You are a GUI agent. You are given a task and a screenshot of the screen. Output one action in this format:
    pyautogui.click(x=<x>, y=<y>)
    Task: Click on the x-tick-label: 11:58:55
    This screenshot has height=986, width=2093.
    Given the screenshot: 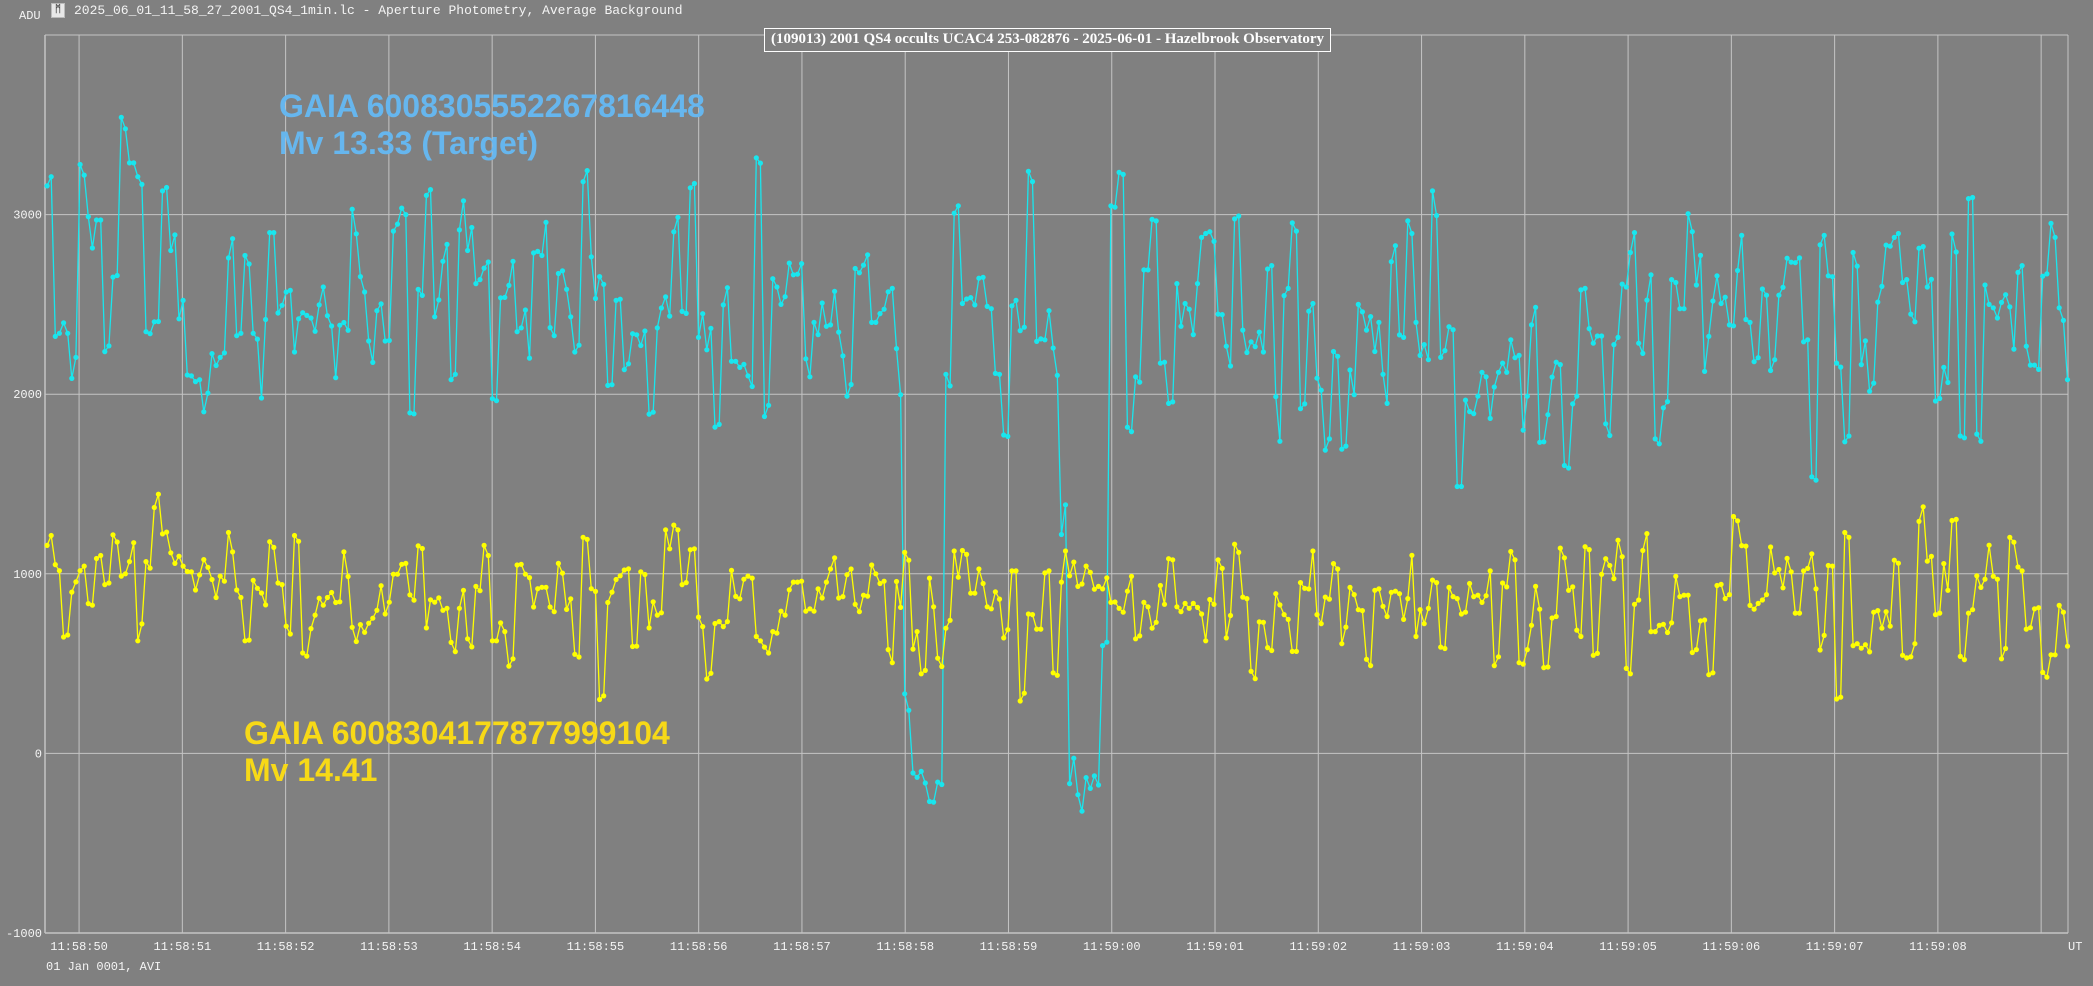 What is the action you would take?
    pyautogui.click(x=596, y=947)
    